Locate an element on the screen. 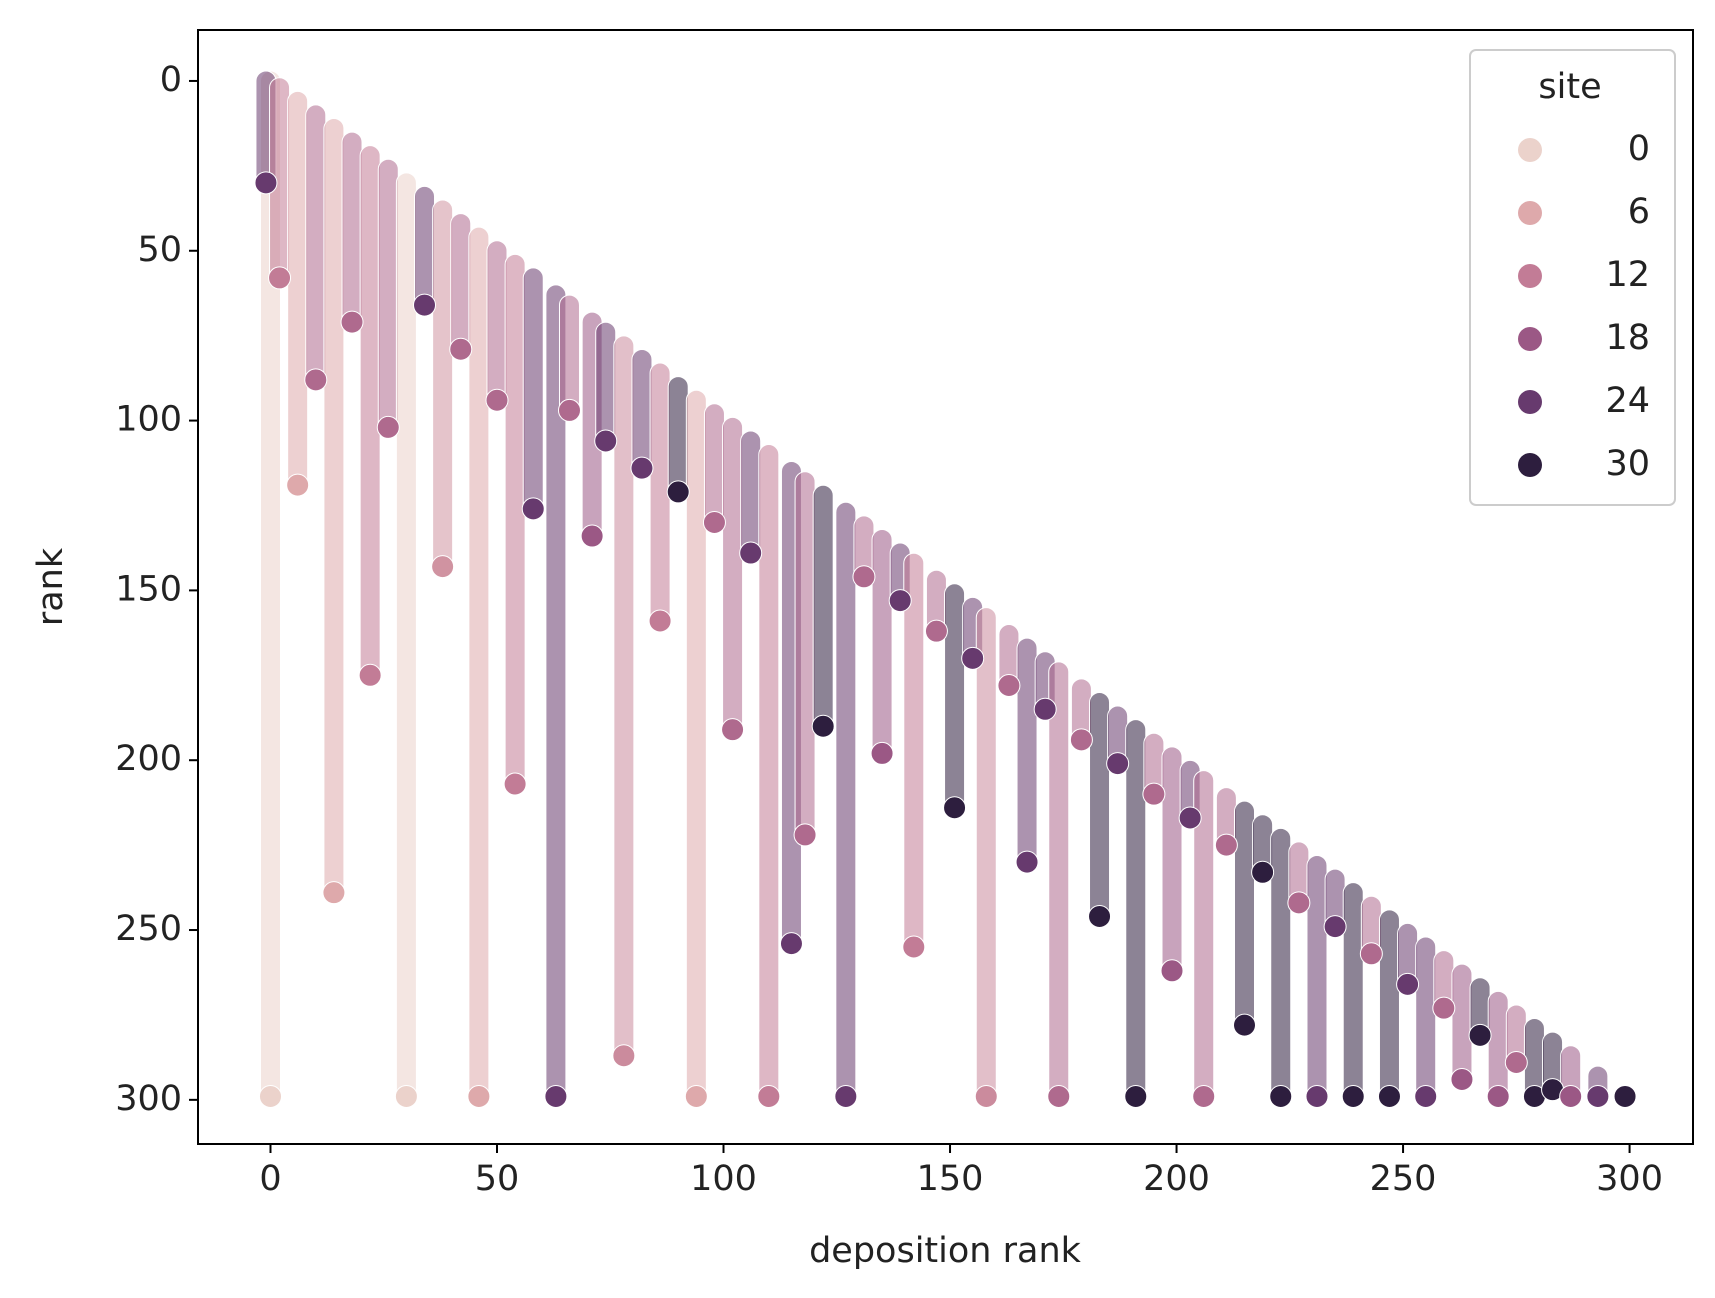 The height and width of the screenshot is (1298, 1715). y-tick-label: 100 is located at coordinates (148, 420).